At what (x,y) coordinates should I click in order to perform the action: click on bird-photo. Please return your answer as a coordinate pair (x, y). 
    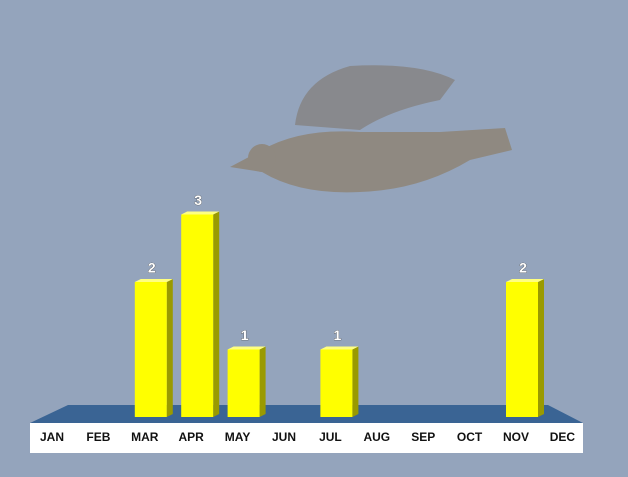
    Looking at the image, I should click on (371, 129).